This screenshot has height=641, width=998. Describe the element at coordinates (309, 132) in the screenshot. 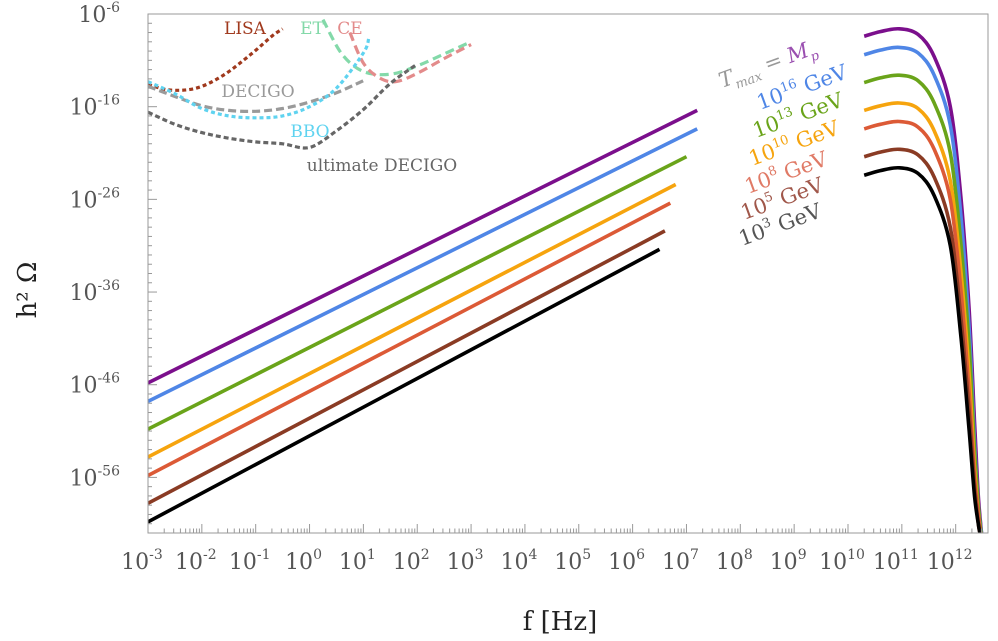

I see `annotation-bbo: BBO` at that location.